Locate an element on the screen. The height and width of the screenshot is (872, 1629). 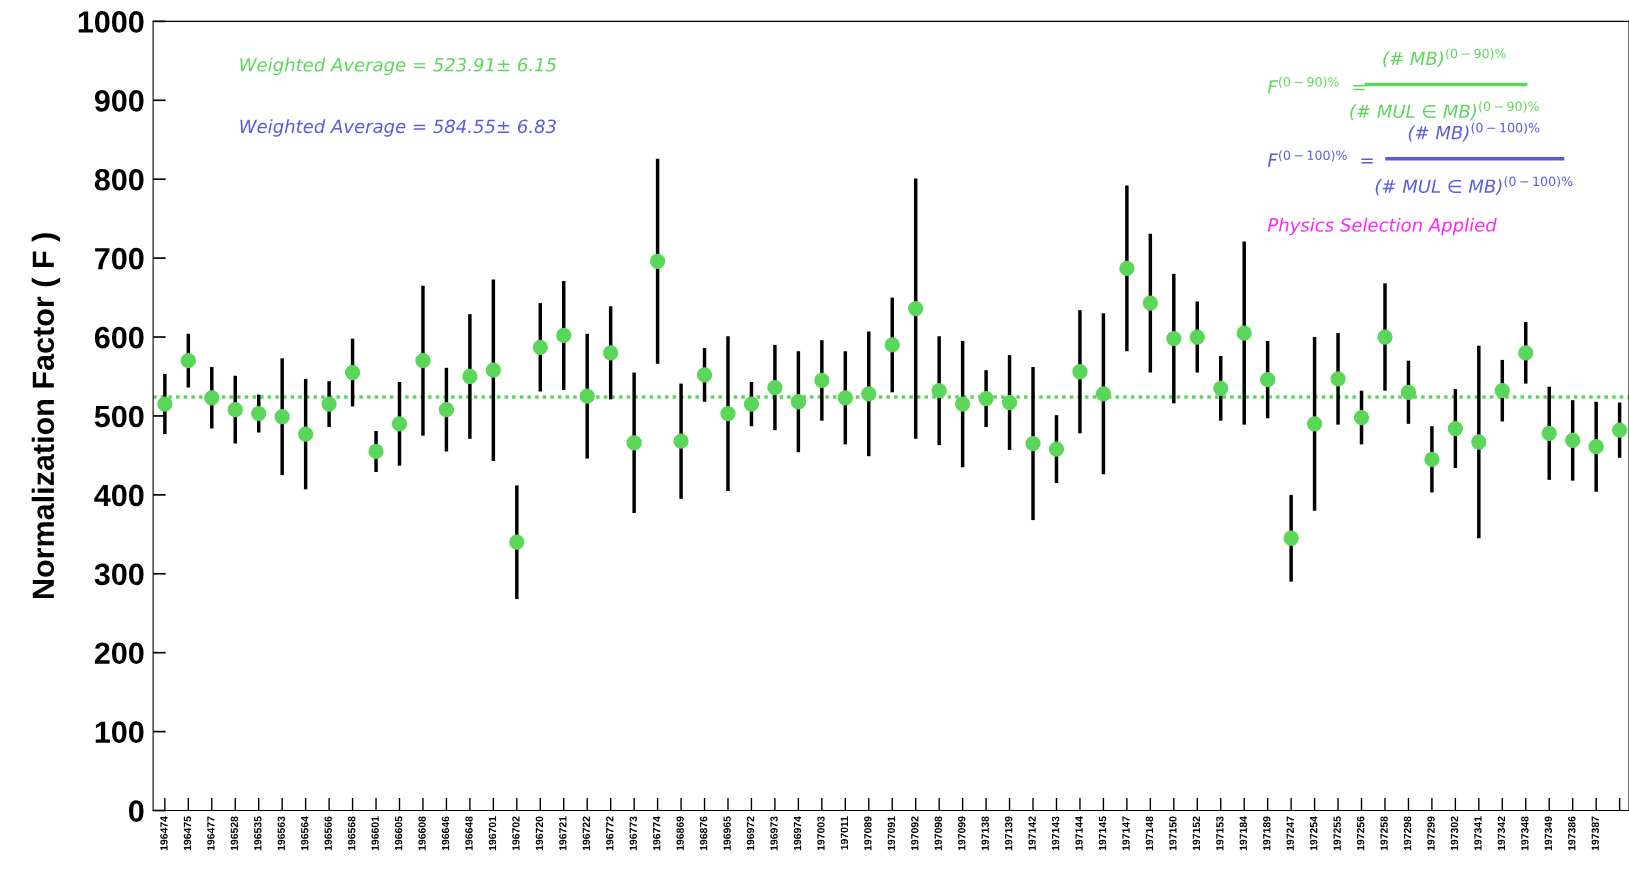
annotation: Weighted Average = 584.55± 6.83 is located at coordinates (398, 128).